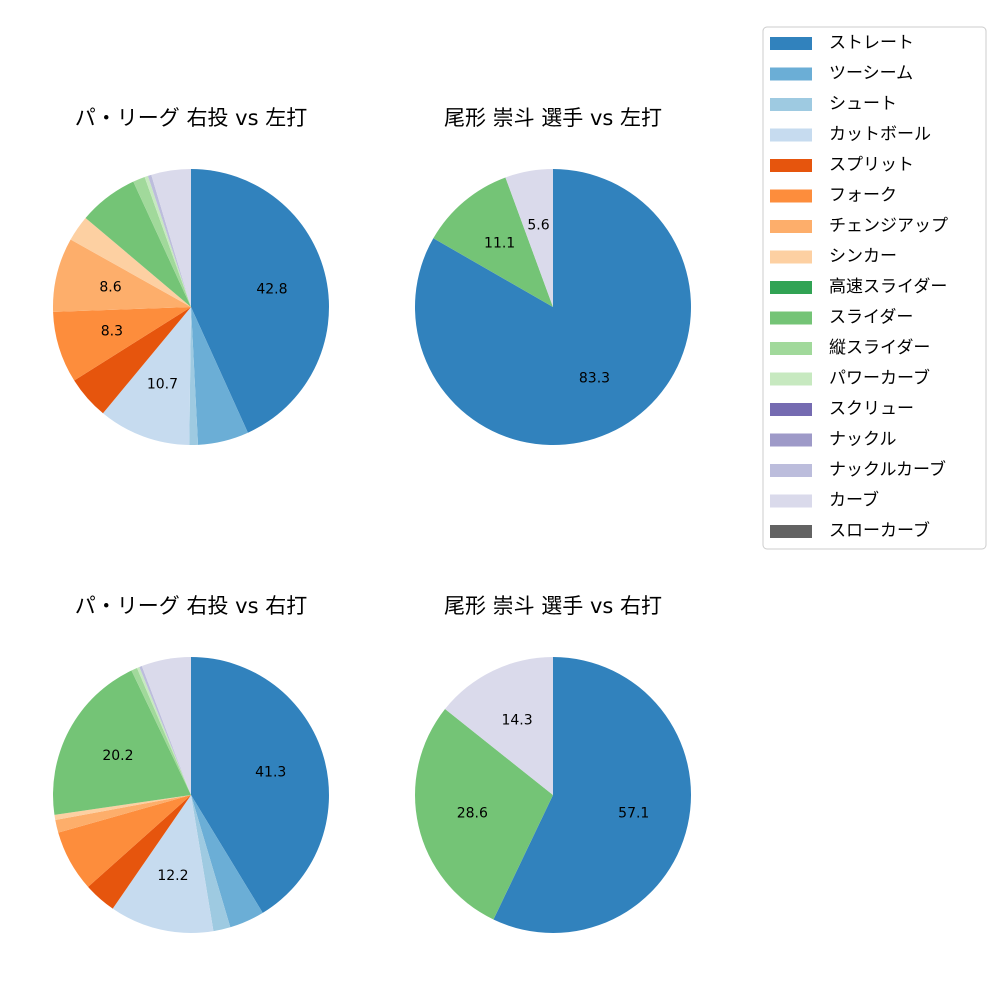  I want to click on legend-label-14: ナックル, so click(863, 440).